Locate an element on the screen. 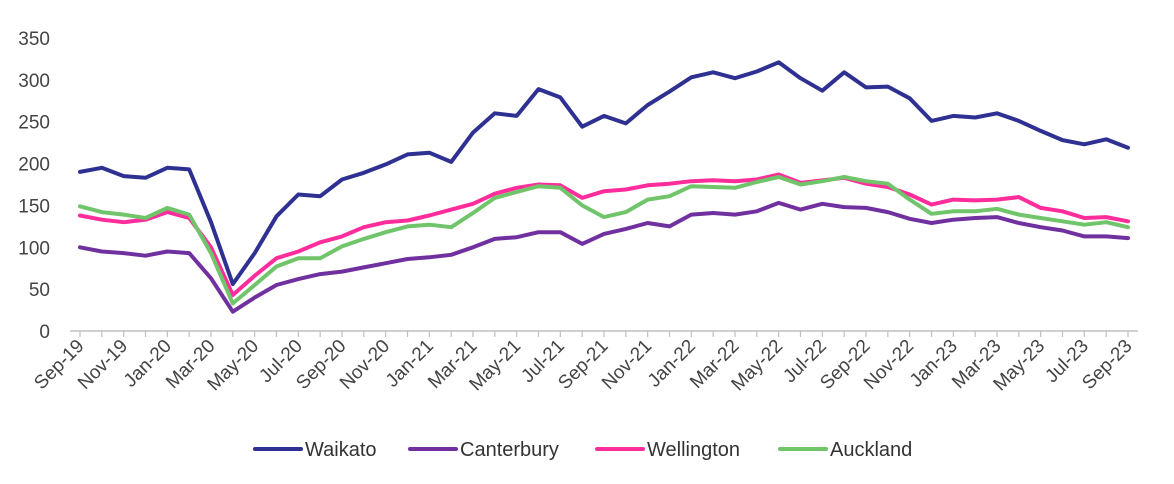  legend-label-auckland: Auckland is located at coordinates (871, 450).